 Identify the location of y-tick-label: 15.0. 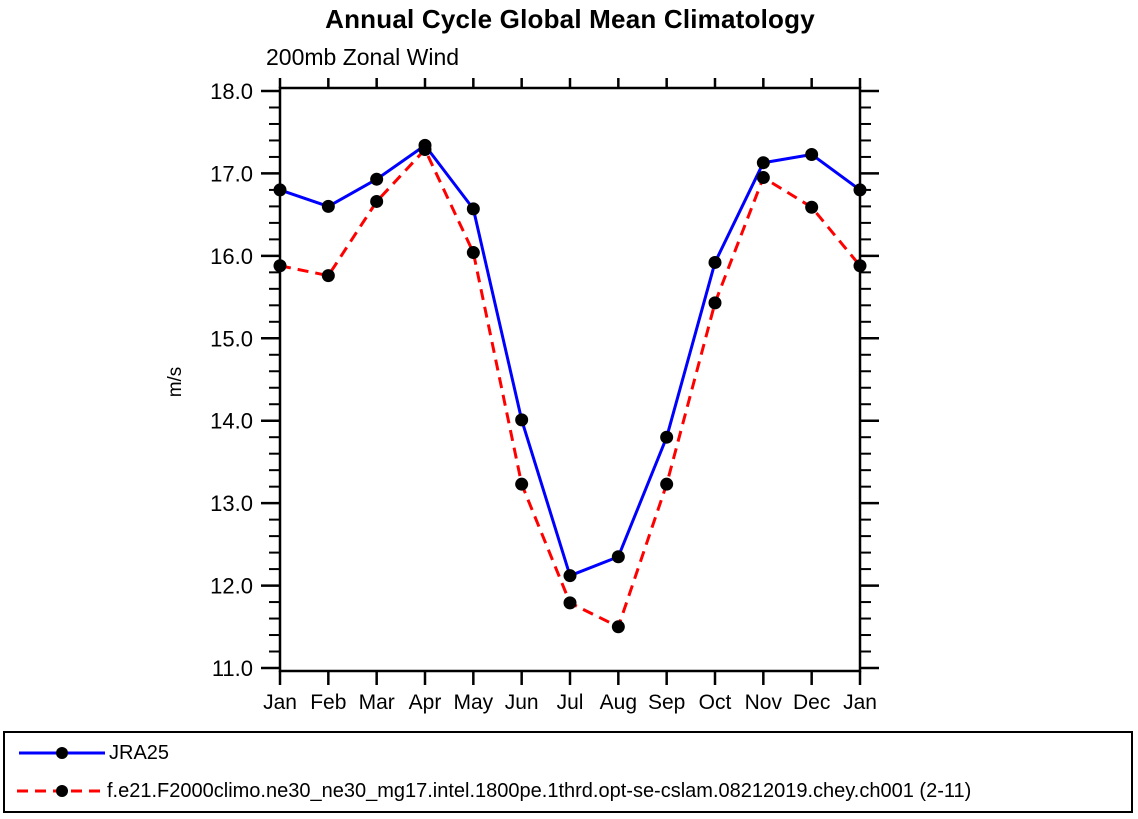
(231, 338).